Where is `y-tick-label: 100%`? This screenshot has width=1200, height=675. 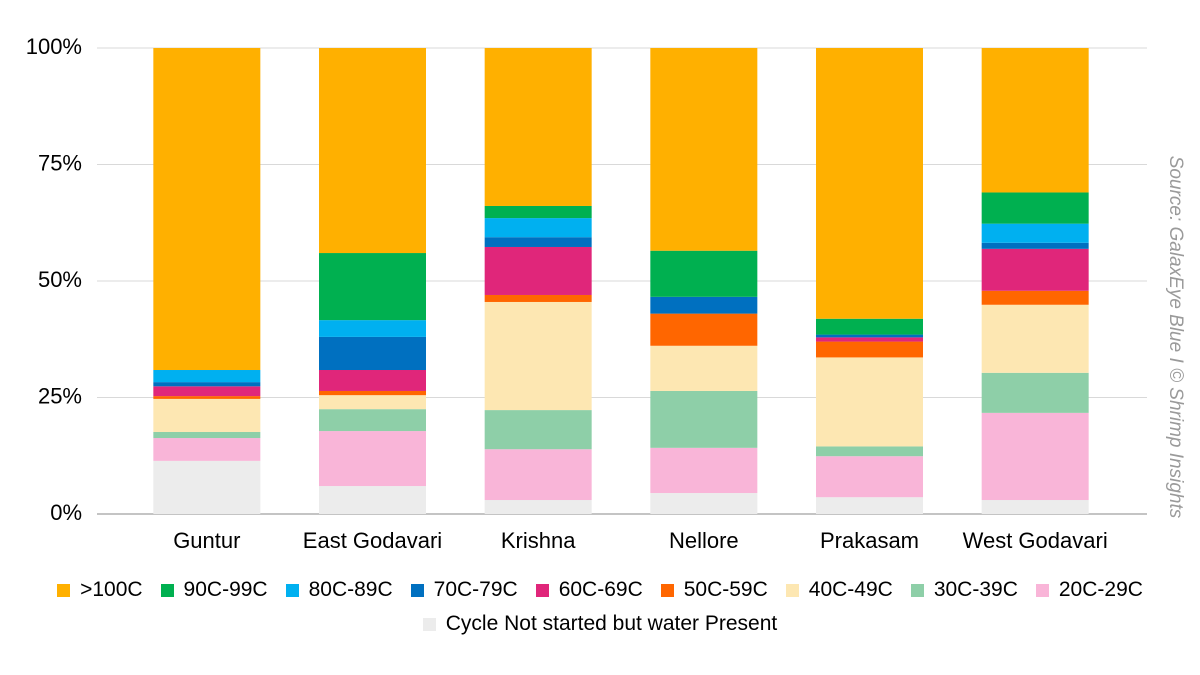
y-tick-label: 100% is located at coordinates (54, 46).